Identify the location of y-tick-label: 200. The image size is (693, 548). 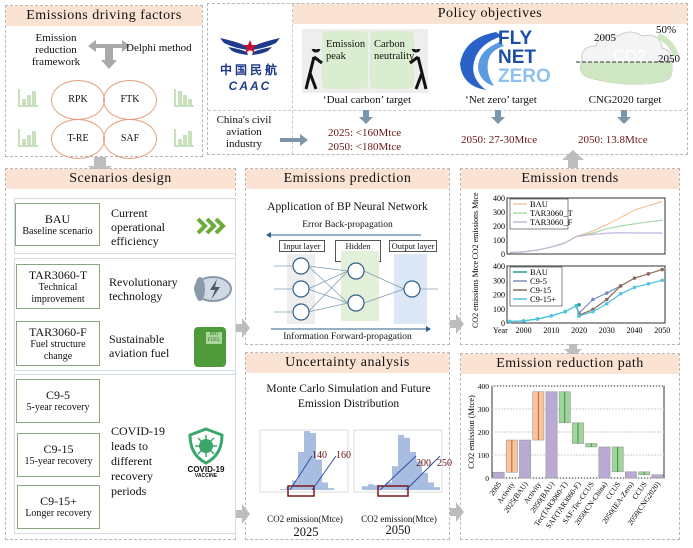
(499, 226).